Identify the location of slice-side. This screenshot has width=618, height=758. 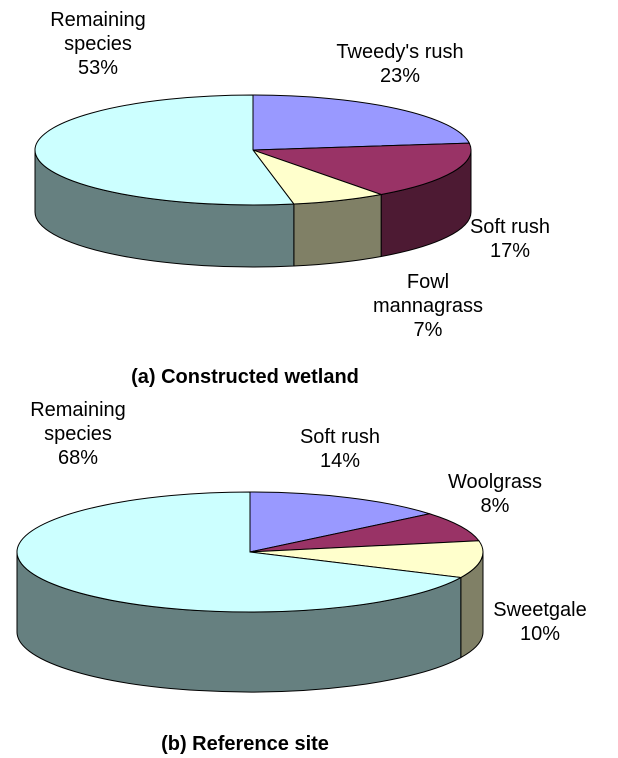
(337, 230).